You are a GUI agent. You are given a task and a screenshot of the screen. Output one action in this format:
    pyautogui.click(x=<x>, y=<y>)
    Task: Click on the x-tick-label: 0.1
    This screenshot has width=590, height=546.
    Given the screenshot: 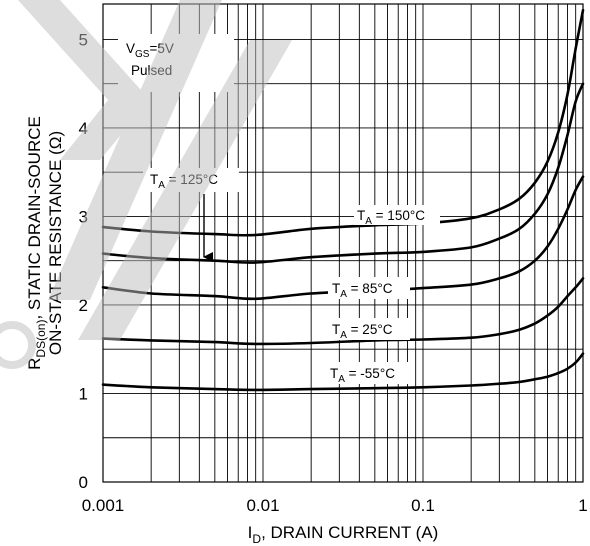 What is the action you would take?
    pyautogui.click(x=423, y=505)
    